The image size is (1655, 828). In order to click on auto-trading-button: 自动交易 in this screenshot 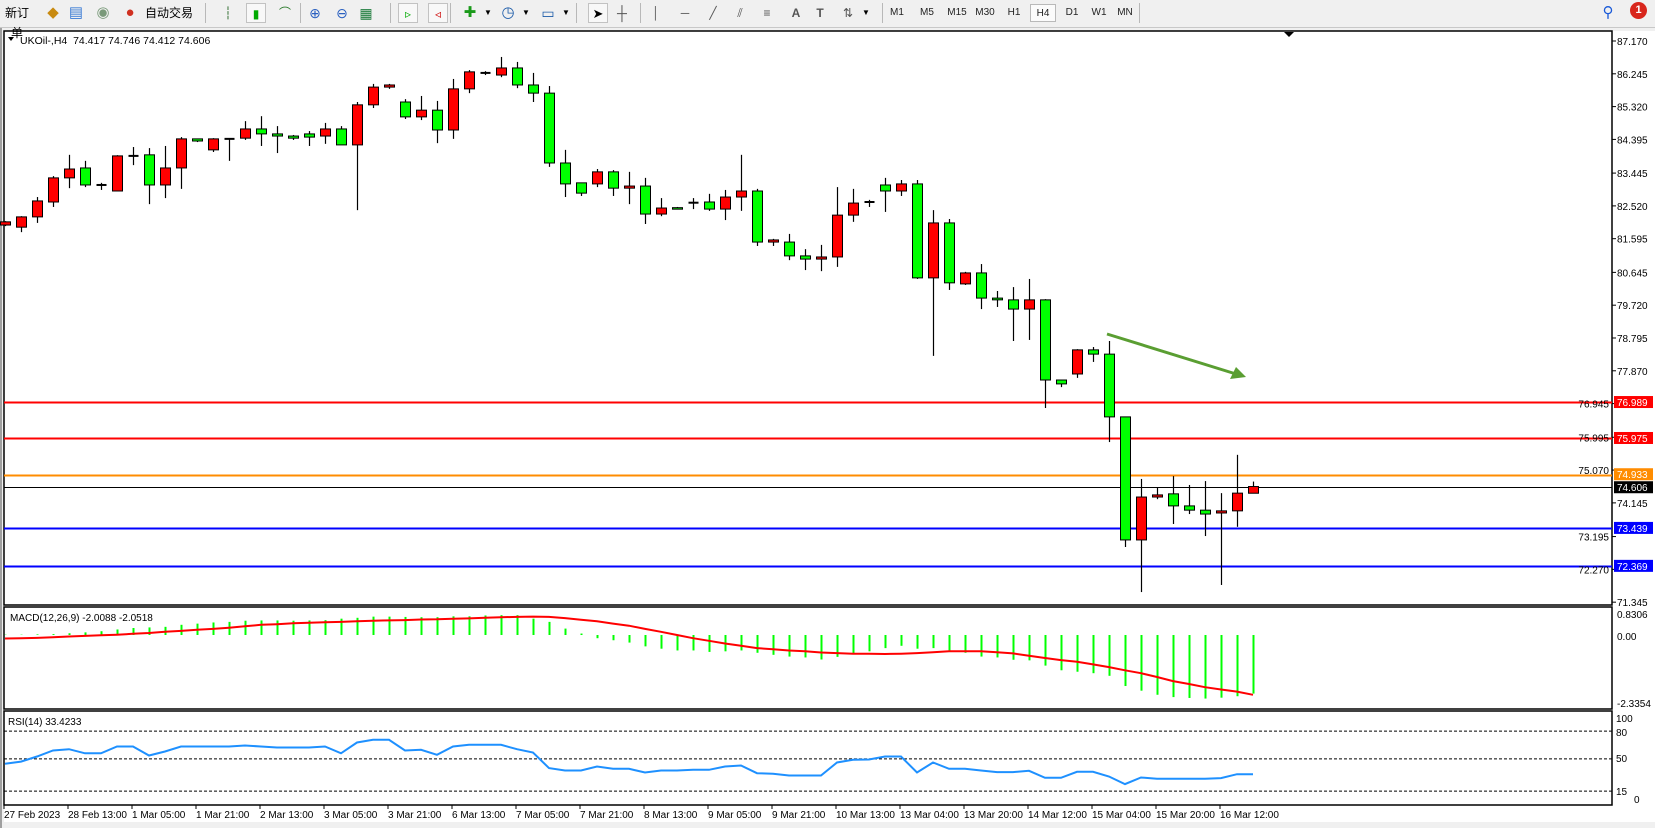, I will do `click(168, 13)`.